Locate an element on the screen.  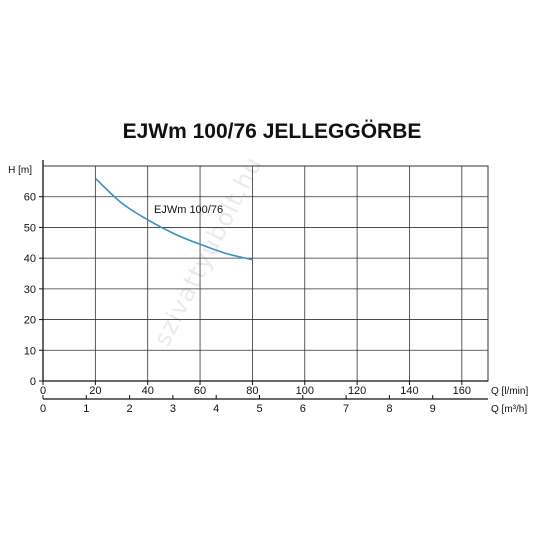
y-tick-label: 20 is located at coordinates (30, 321).